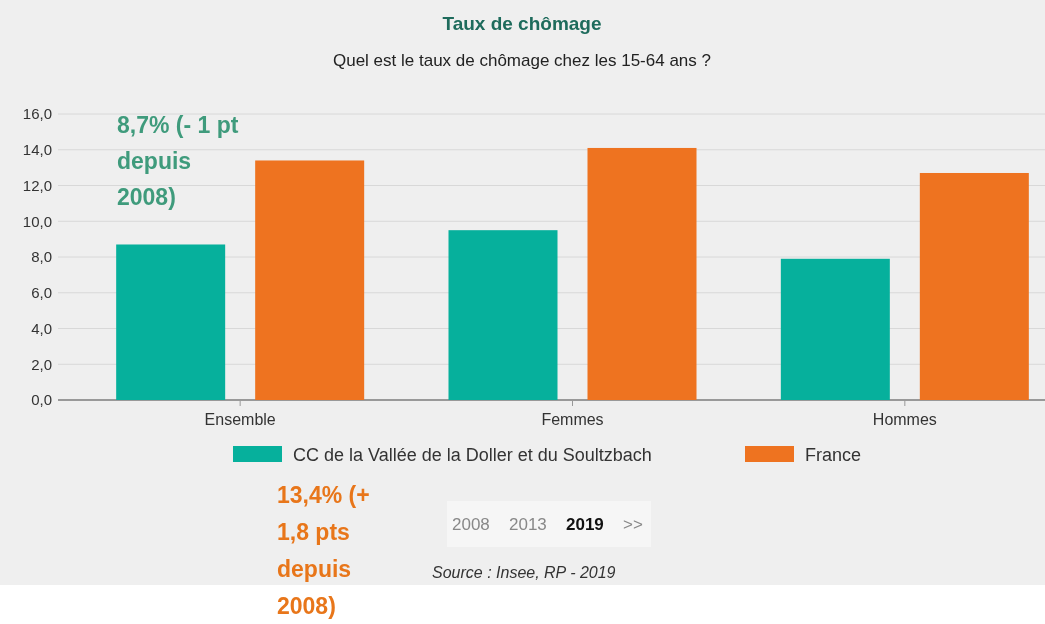 The width and height of the screenshot is (1045, 624). I want to click on source-note: Source : Insee, RP - 2019, so click(524, 572).